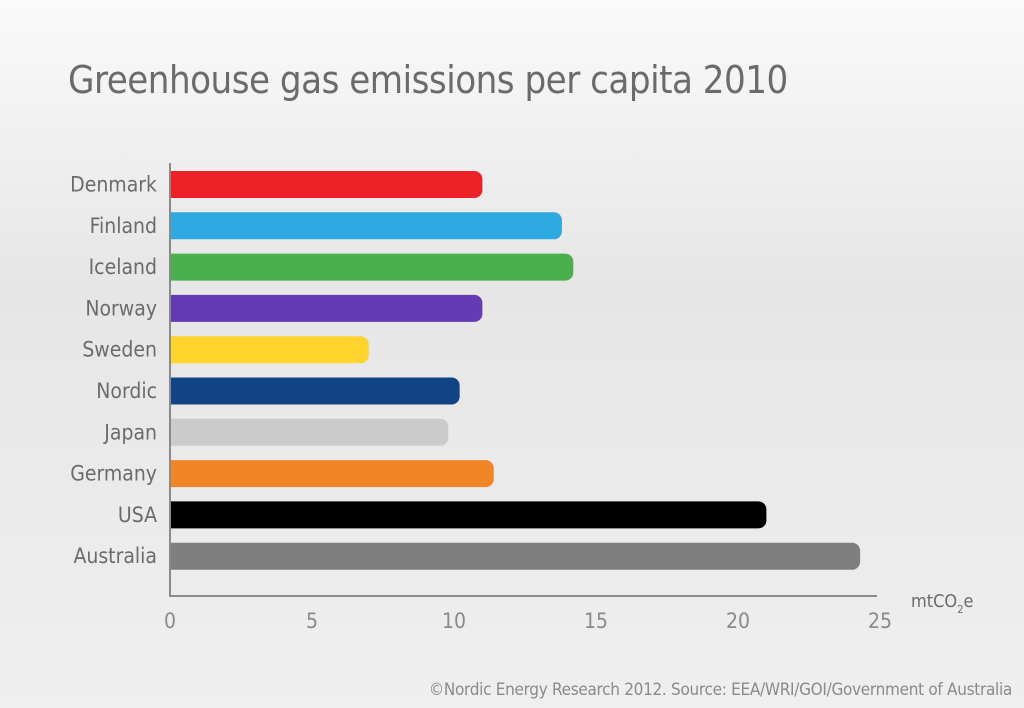 The image size is (1024, 708). I want to click on bar-australia, so click(515, 556).